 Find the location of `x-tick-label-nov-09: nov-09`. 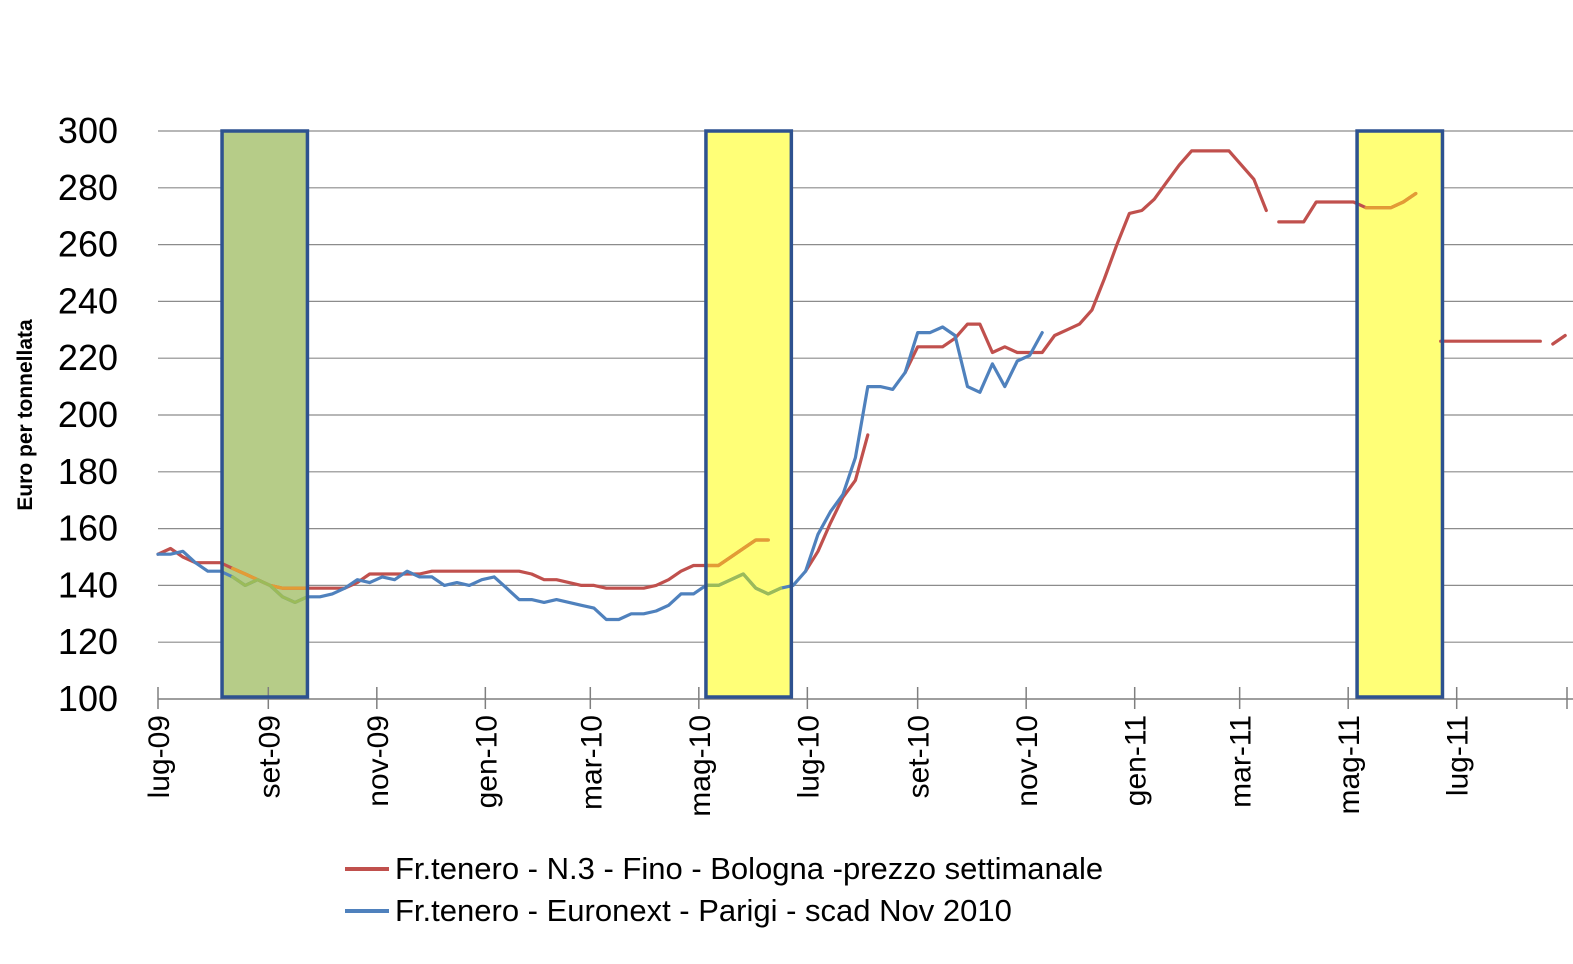

x-tick-label-nov-09: nov-09 is located at coordinates (378, 761).